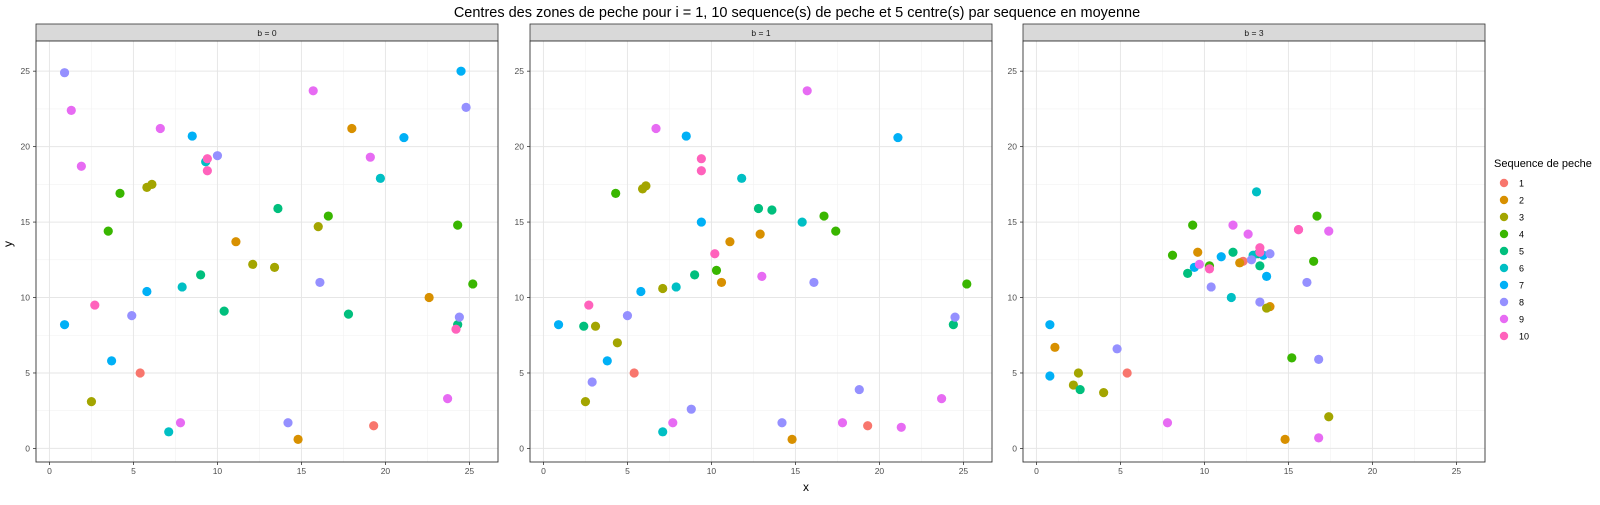  What do you see at coordinates (1253, 33) in the screenshot?
I see `facet-strip-label: b = 3` at bounding box center [1253, 33].